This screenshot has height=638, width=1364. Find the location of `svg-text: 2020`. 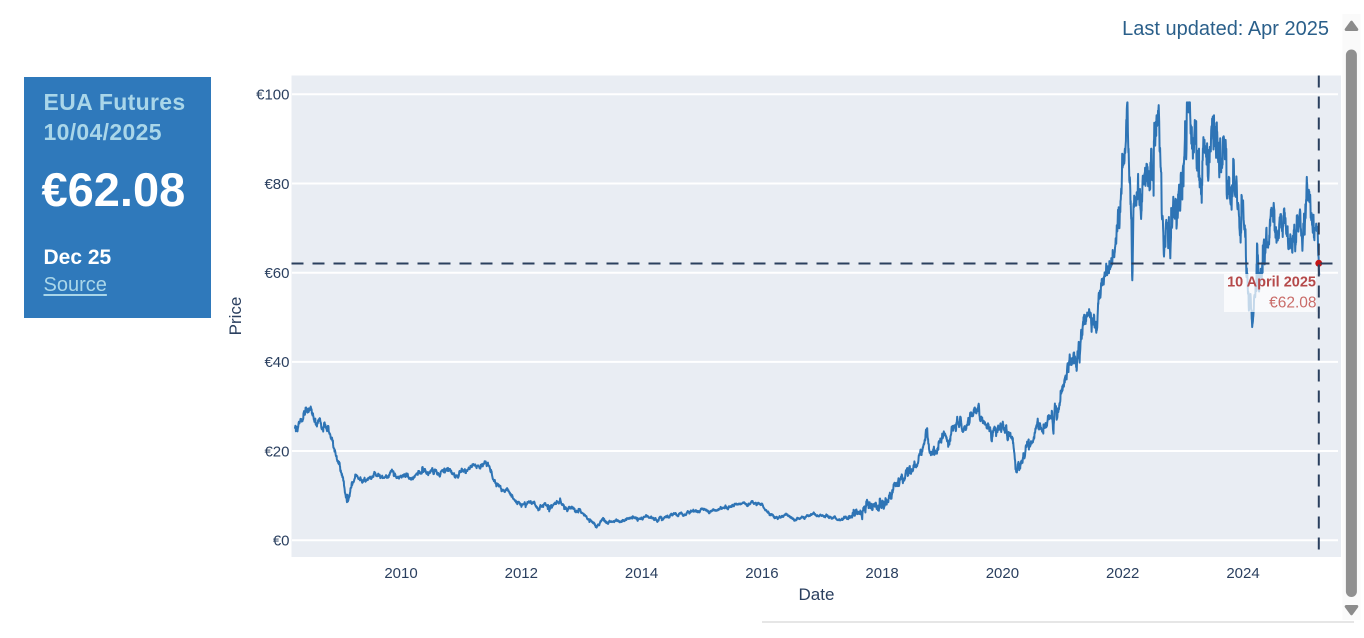

svg-text: 2020 is located at coordinates (1002, 573).